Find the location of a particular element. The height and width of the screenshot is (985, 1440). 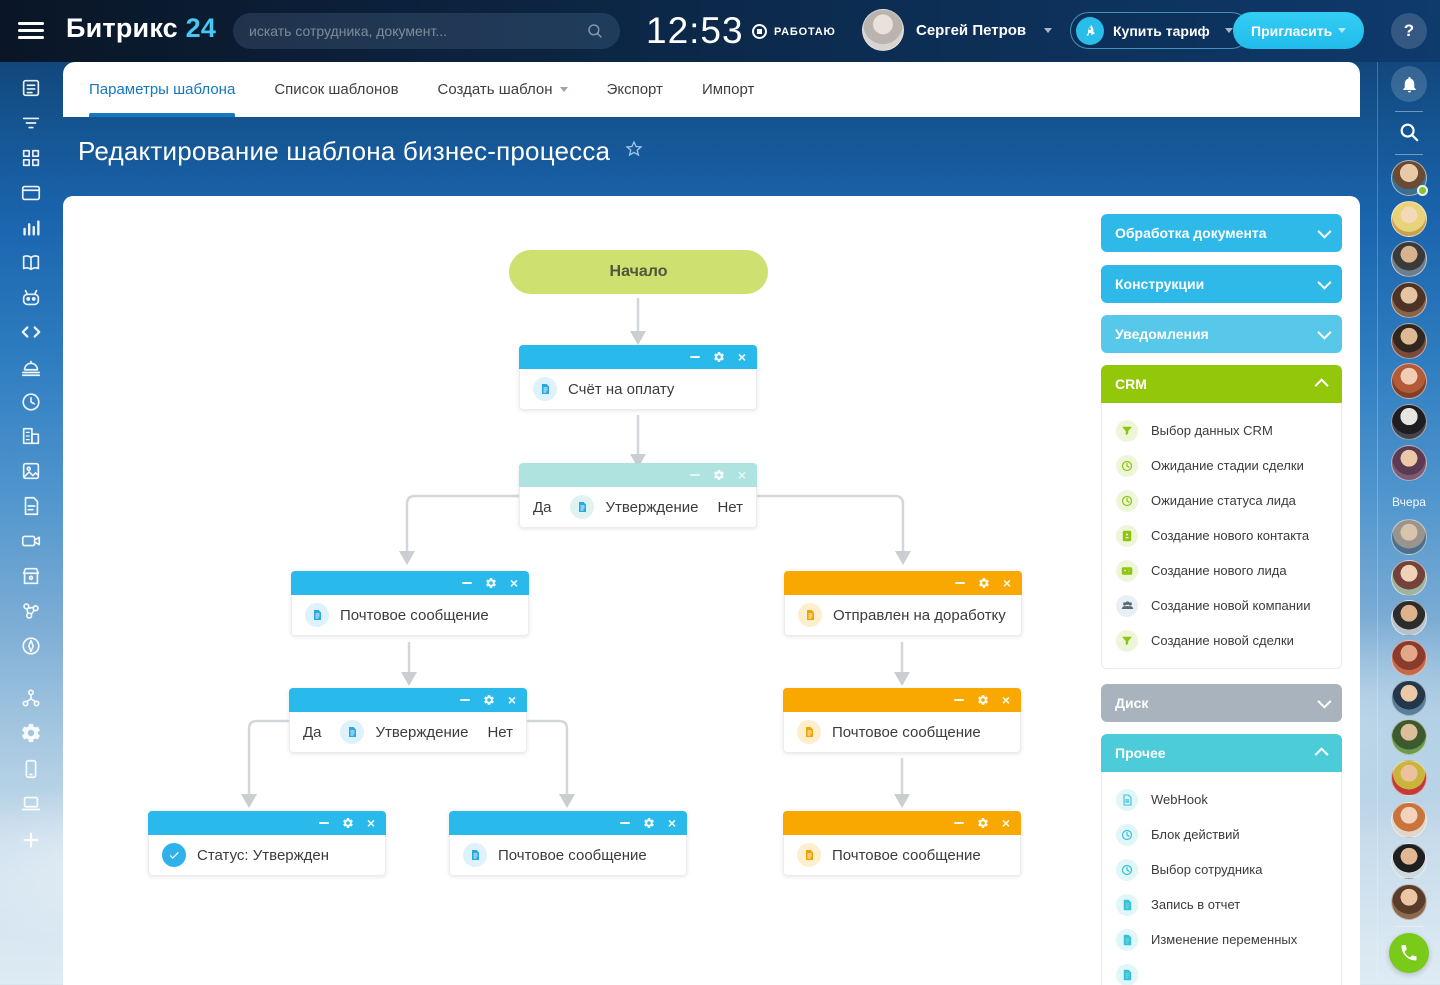

favorite-star-icon is located at coordinates (634, 151).